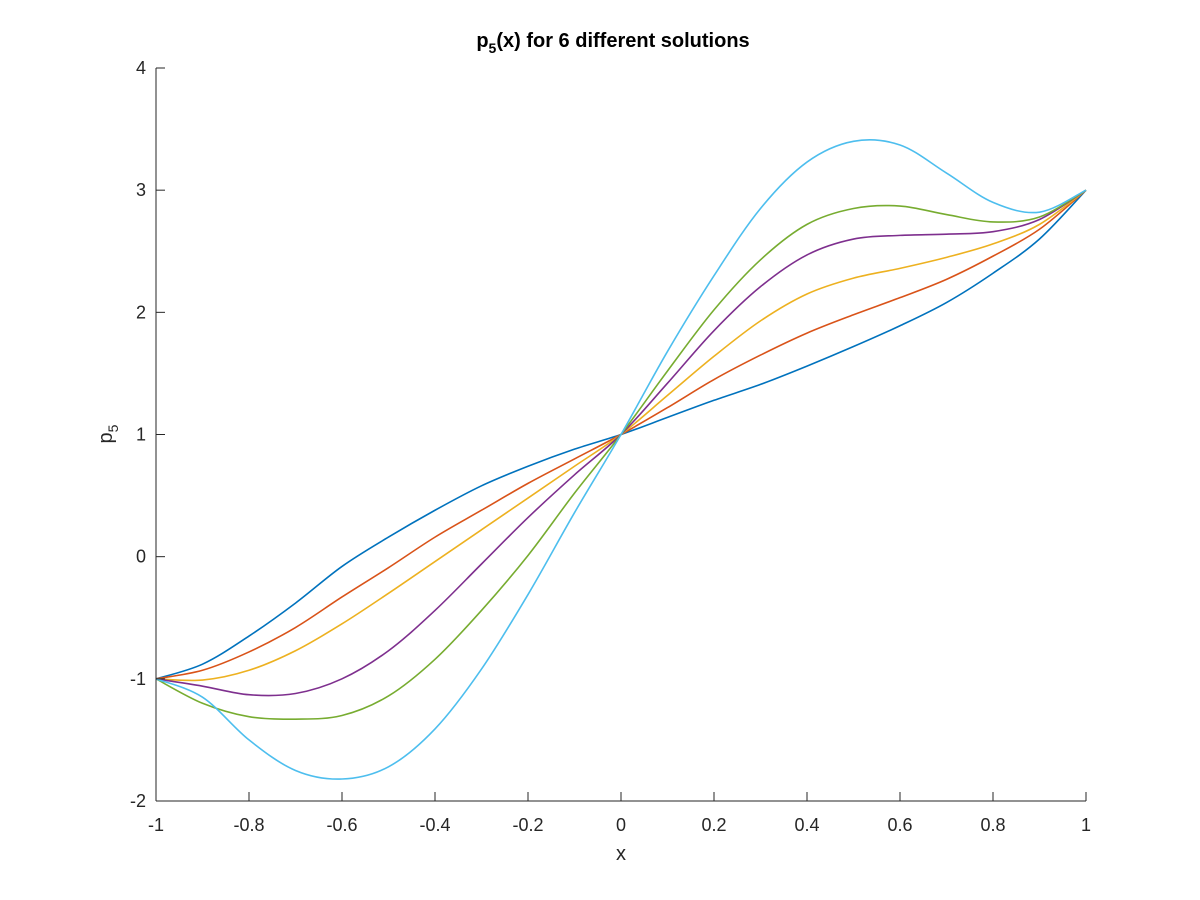 The width and height of the screenshot is (1200, 900). What do you see at coordinates (434, 825) in the screenshot?
I see `x-tick-label: -0.4` at bounding box center [434, 825].